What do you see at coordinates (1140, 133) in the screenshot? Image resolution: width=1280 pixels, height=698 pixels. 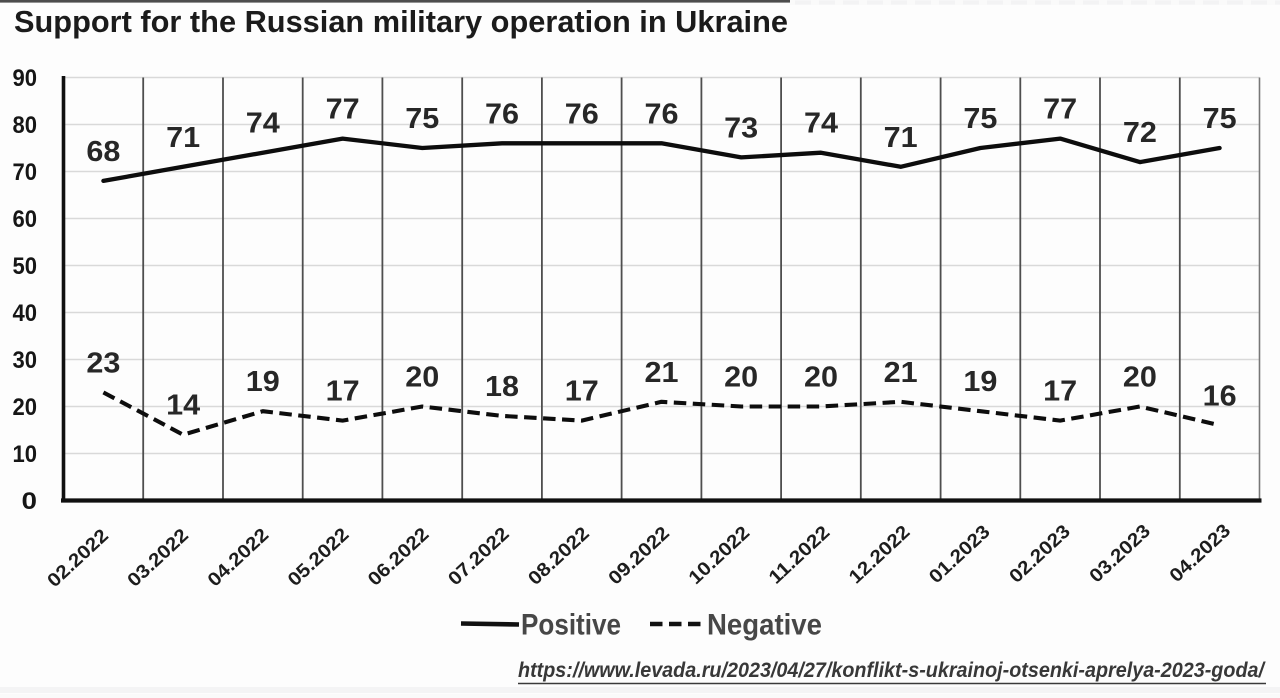 I see `svg-text: 72` at bounding box center [1140, 133].